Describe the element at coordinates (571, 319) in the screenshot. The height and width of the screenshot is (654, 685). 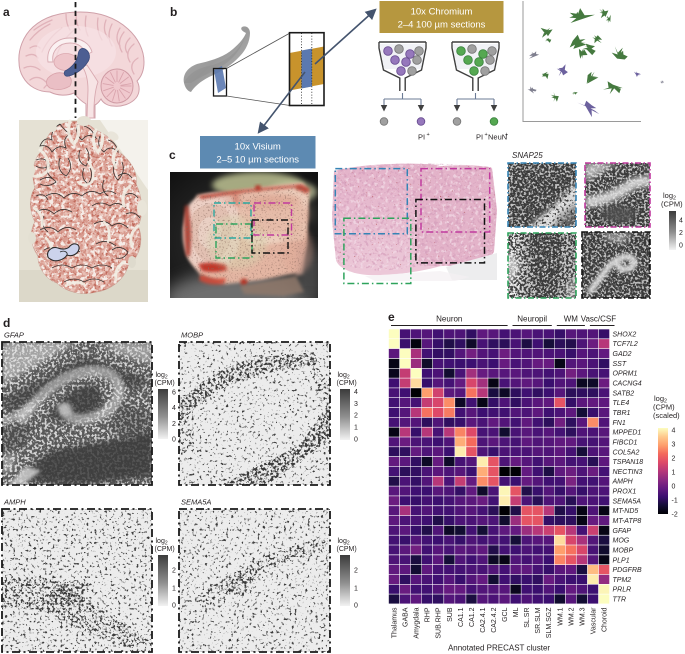
I see `svg-text: WM` at that location.